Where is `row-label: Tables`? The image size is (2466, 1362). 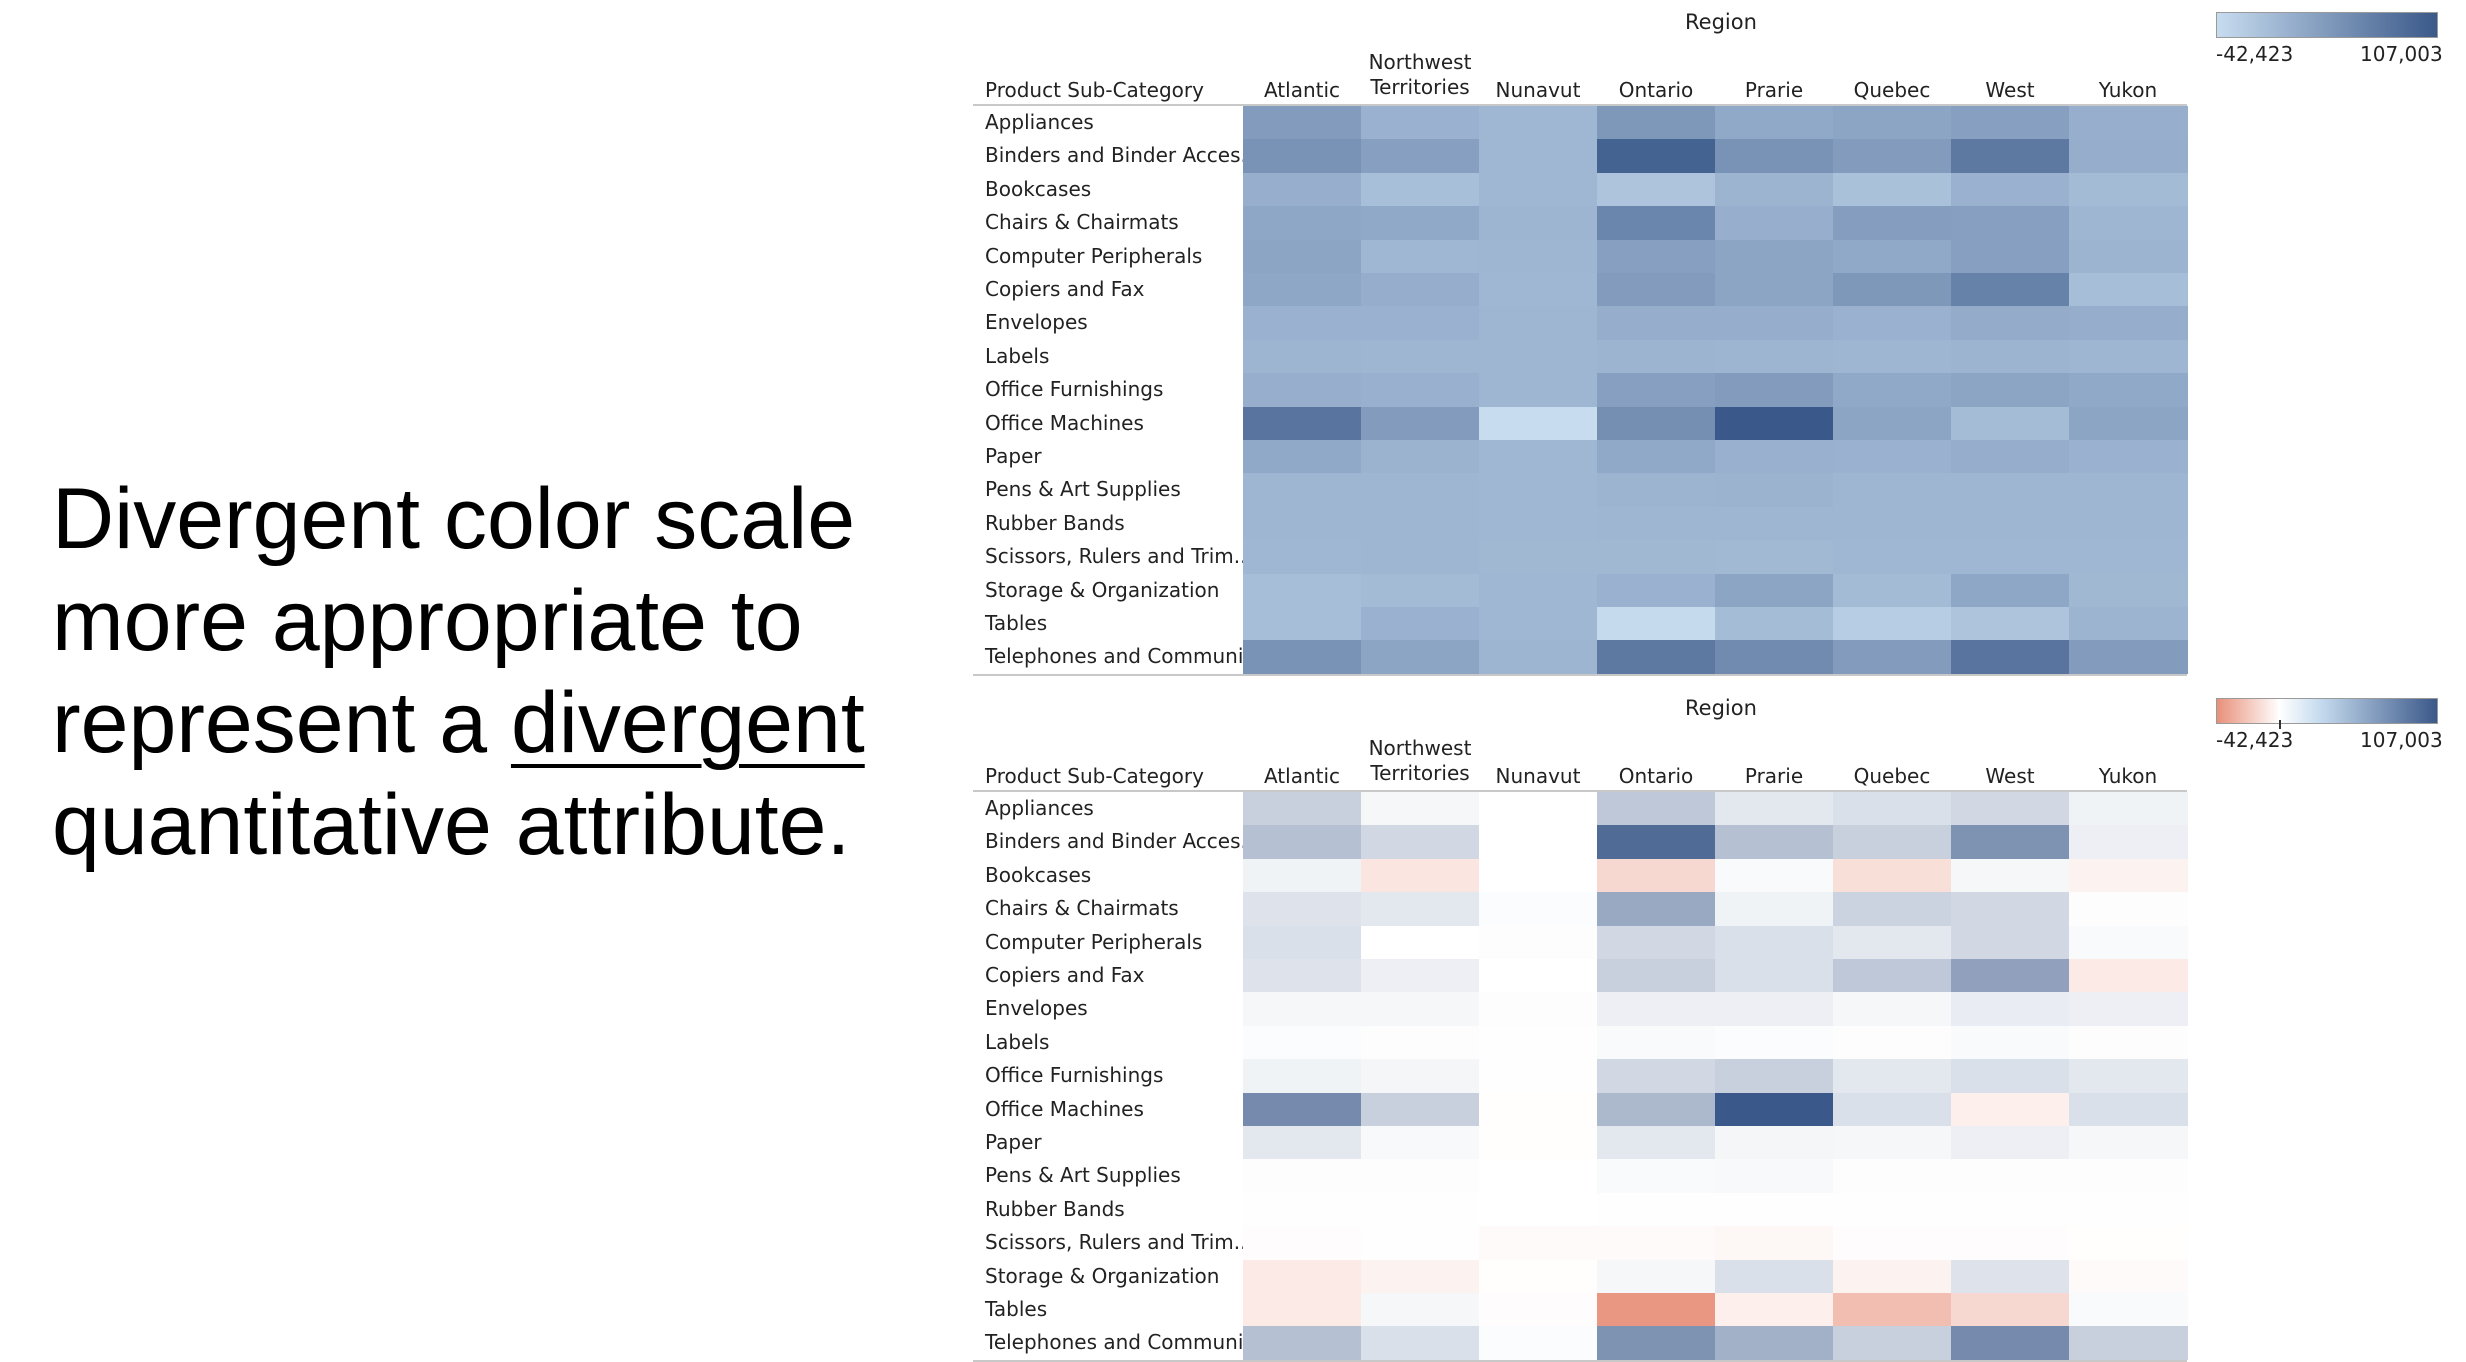 row-label: Tables is located at coordinates (1016, 623).